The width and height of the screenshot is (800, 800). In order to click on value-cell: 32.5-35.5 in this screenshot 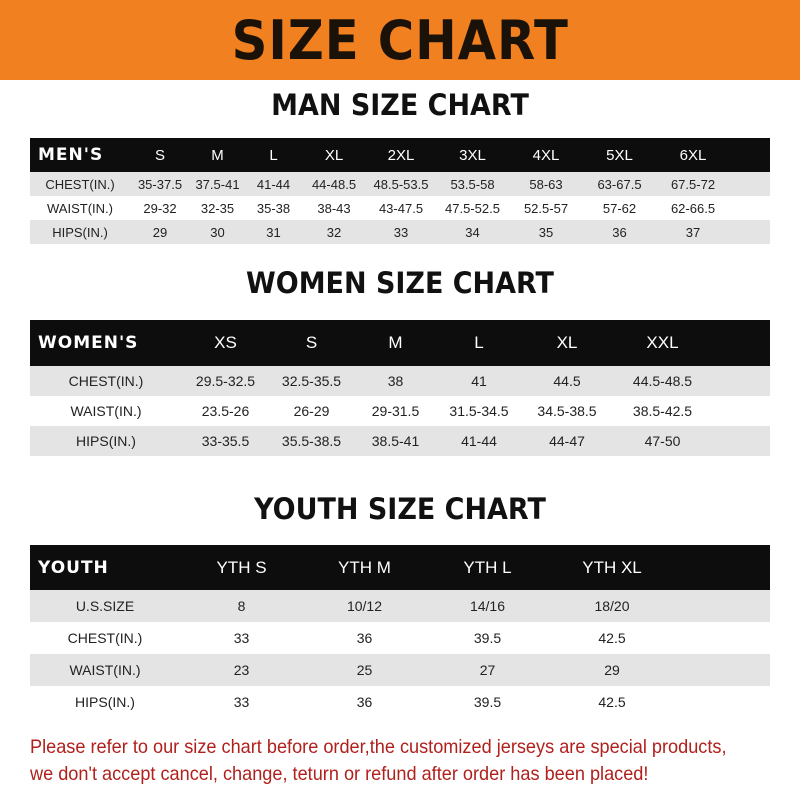, I will do `click(311, 381)`.